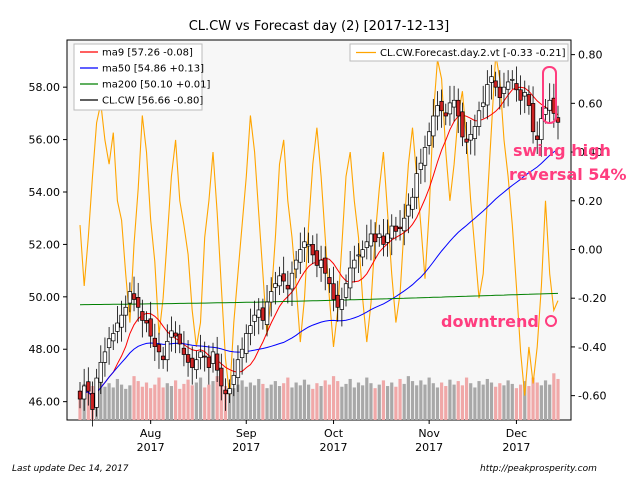 The height and width of the screenshot is (480, 640). I want to click on legend-label: ma200 [50.10 +0.01], so click(156, 85).